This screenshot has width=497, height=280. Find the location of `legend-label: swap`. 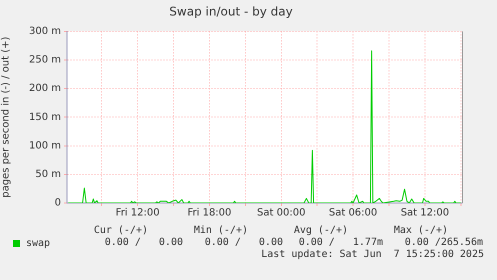

legend-label: swap is located at coordinates (38, 243).